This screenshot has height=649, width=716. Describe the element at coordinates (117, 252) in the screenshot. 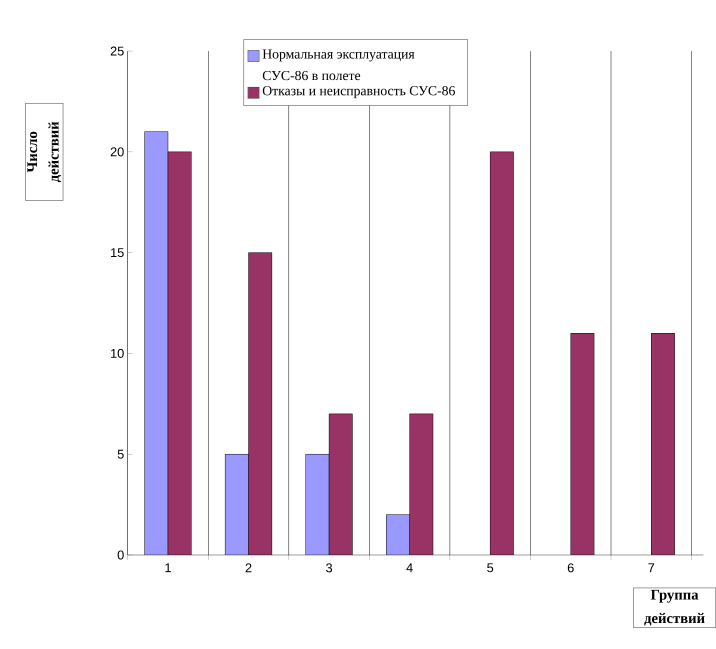

I see `y-tick-label: 15` at that location.